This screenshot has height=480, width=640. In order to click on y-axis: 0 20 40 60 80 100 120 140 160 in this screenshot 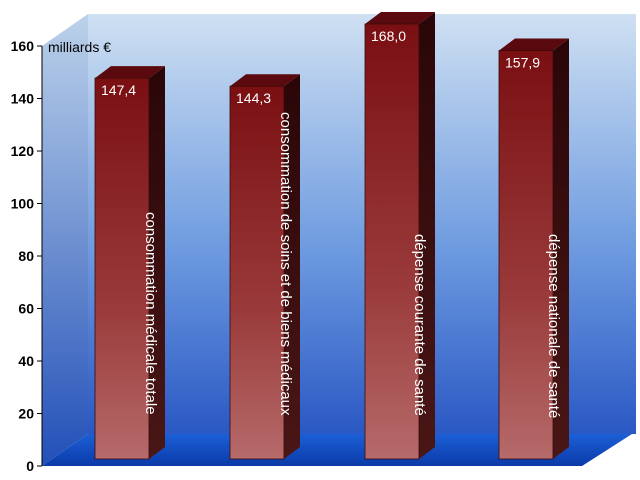, I will do `click(27, 256)`.